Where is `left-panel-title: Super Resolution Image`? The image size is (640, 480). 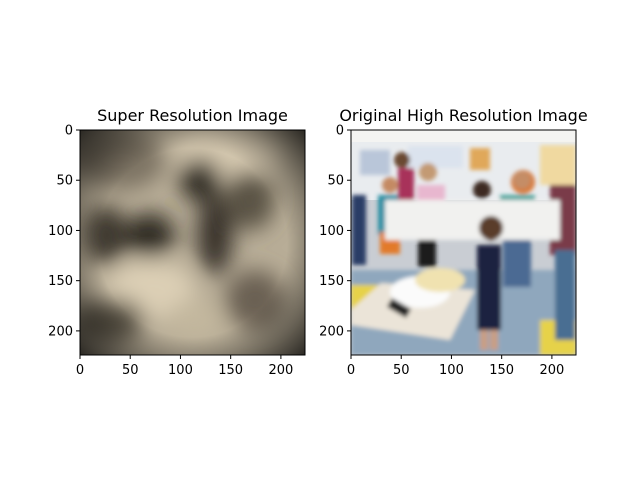
left-panel-title: Super Resolution Image is located at coordinates (192, 115).